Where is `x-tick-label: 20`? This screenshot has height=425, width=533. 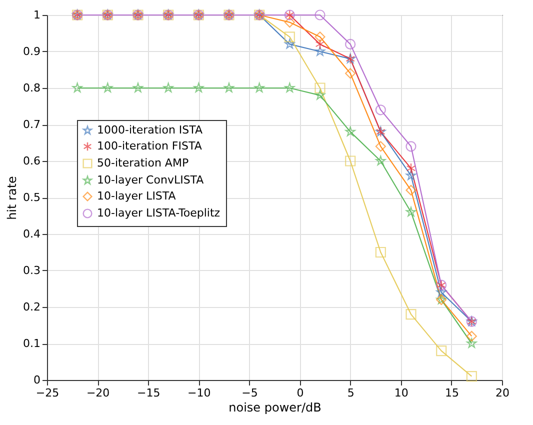
x-tick-label: 20 is located at coordinates (503, 393).